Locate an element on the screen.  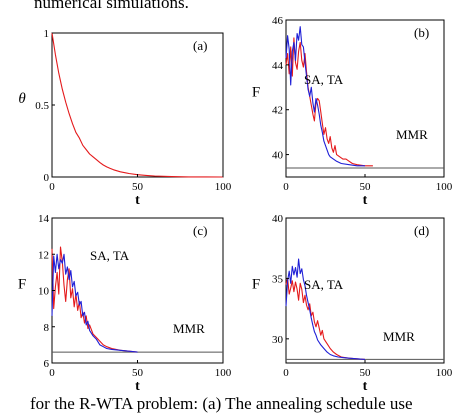
panel-label: (d) is located at coordinates (421, 230).